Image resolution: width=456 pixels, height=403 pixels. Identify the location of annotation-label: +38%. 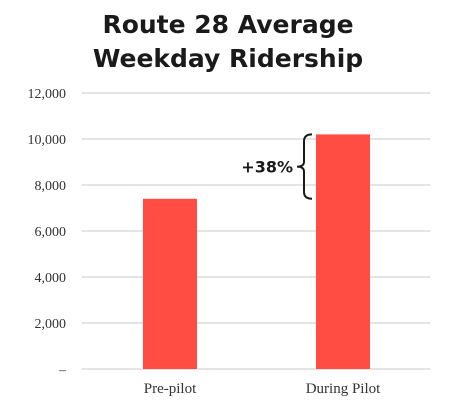
(267, 167).